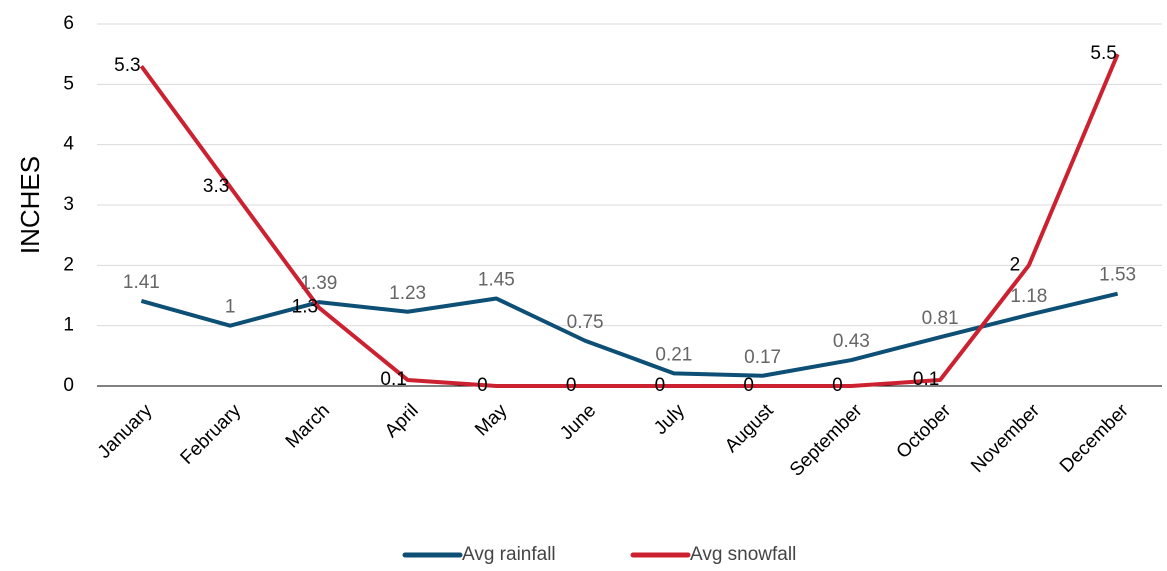 This screenshot has width=1167, height=571. What do you see at coordinates (127, 65) in the screenshot?
I see `data-label: 5.3` at bounding box center [127, 65].